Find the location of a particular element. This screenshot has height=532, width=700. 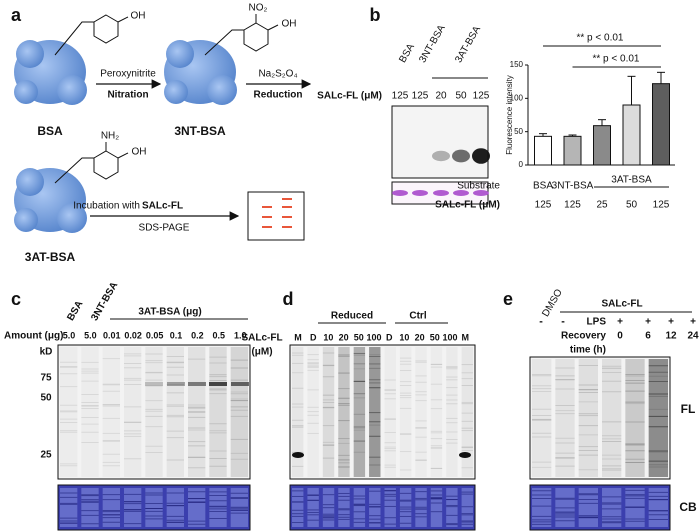

lane-label: 3NT-BSA is located at coordinates (432, 44).